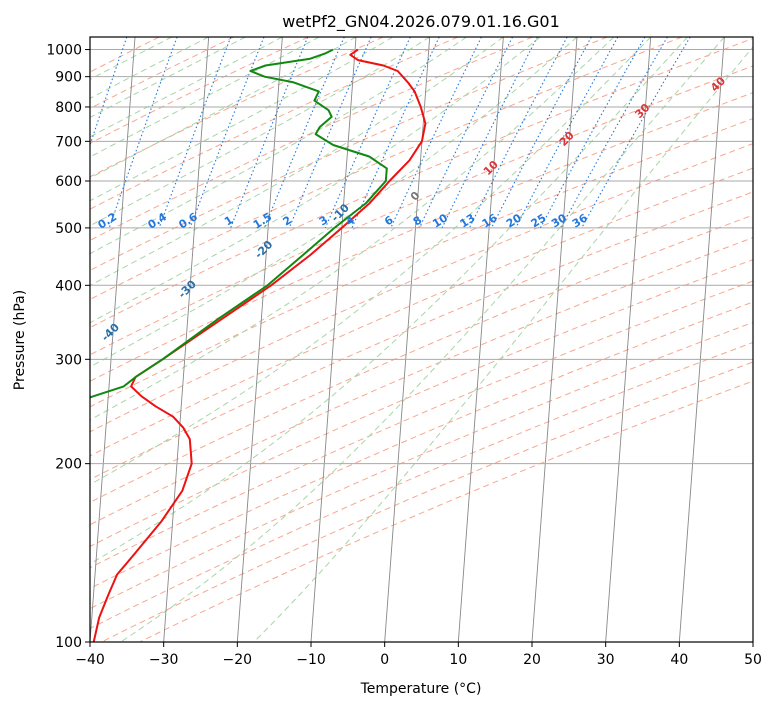 This screenshot has width=775, height=708. I want to click on x-tick-label: −30, so click(164, 660).